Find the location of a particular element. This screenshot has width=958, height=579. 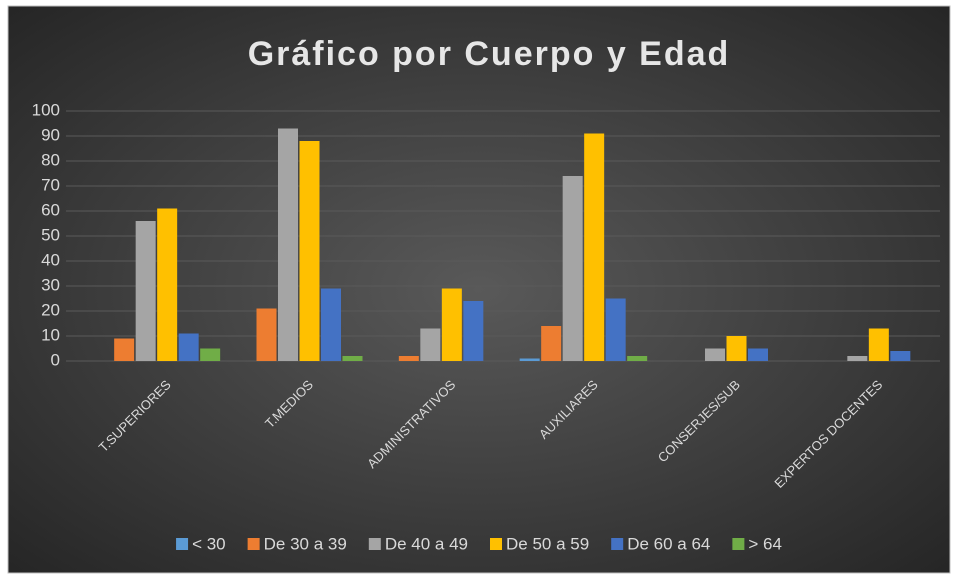

y-tick-label: 90 is located at coordinates (50, 134).